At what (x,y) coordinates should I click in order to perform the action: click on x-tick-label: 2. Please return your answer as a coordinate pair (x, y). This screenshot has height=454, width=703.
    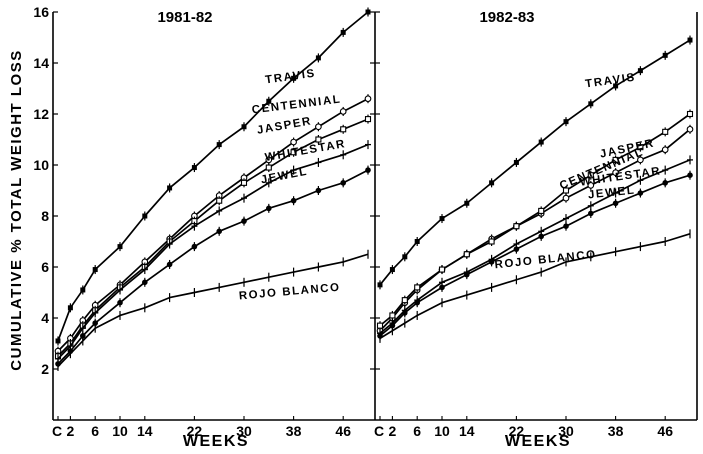
    Looking at the image, I should click on (393, 431).